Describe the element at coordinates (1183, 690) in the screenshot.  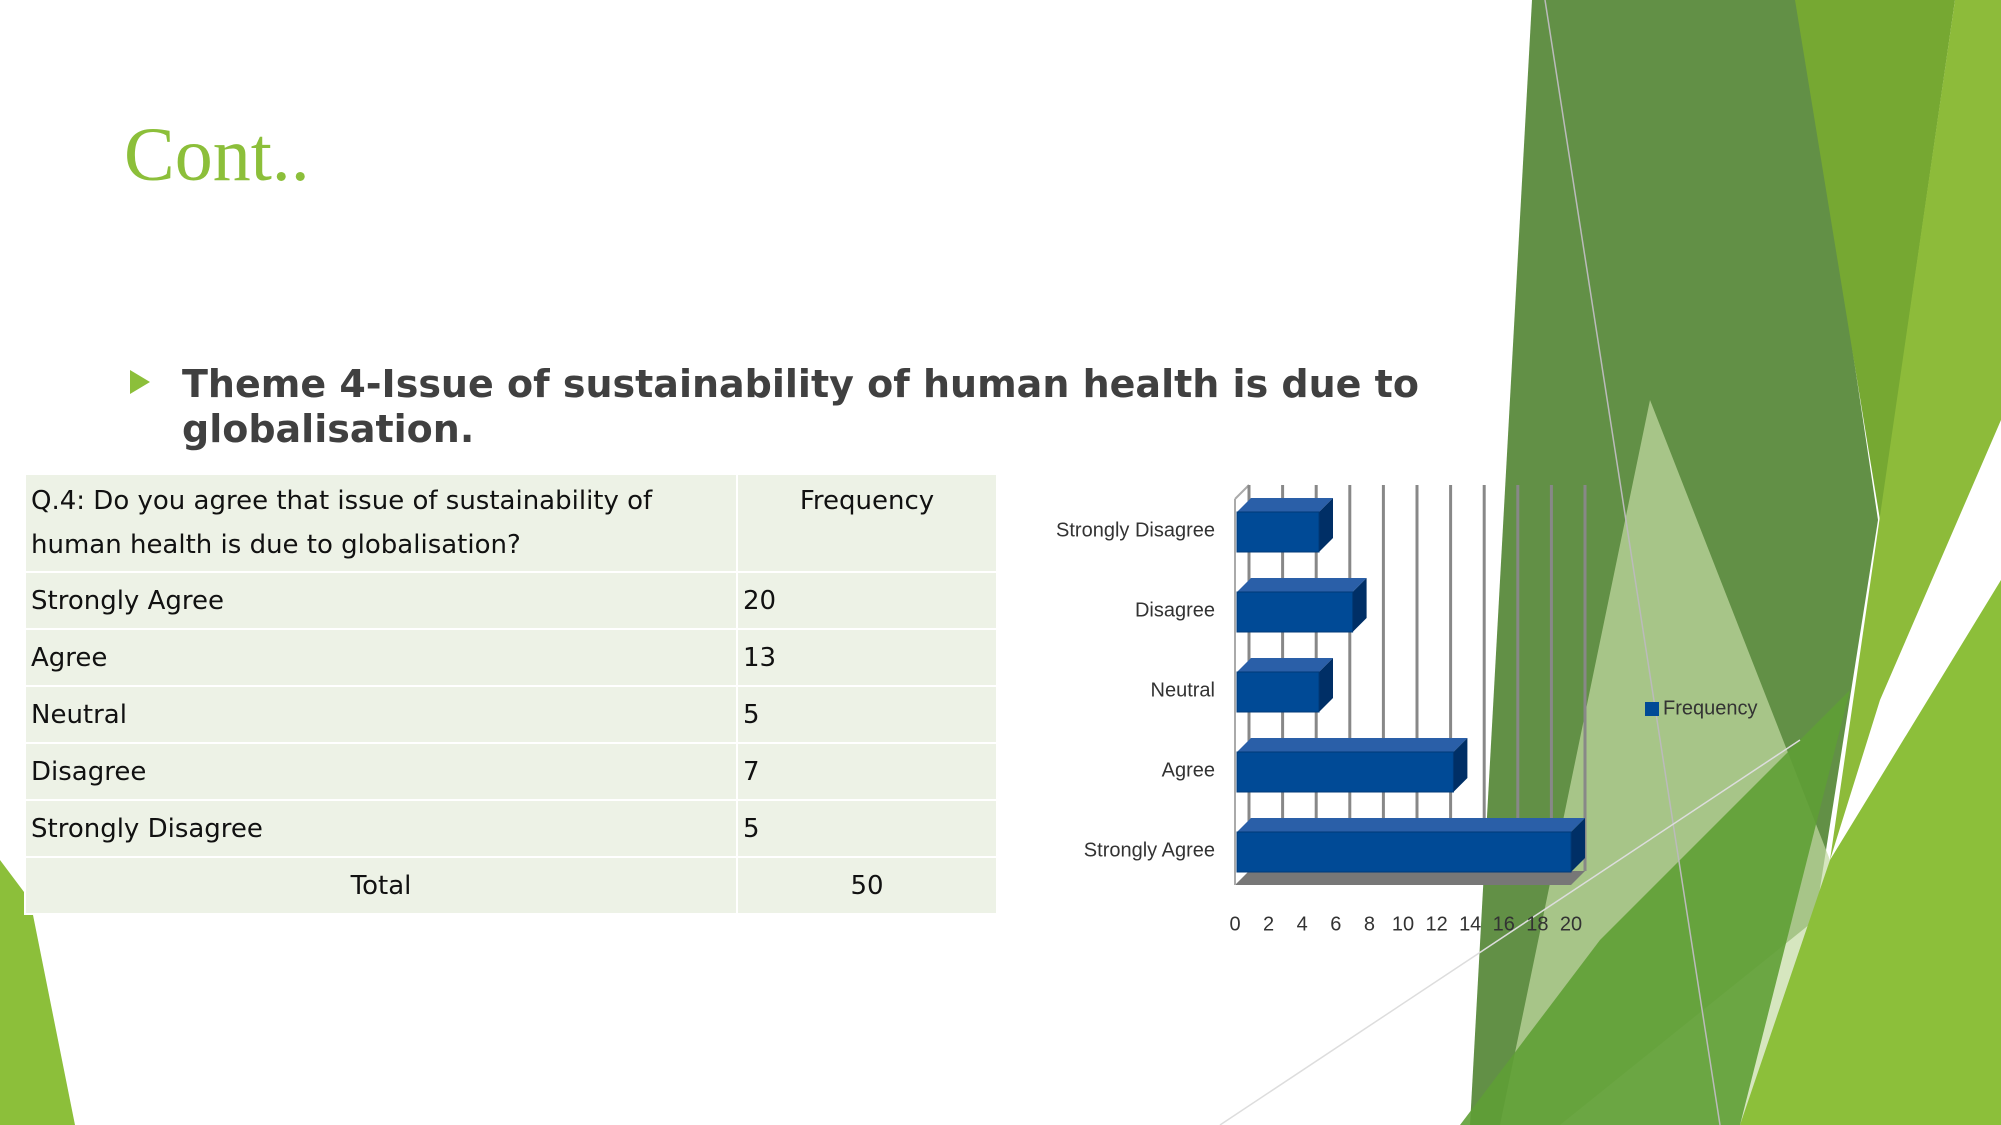
I see `y-tick-label: Neutral` at that location.